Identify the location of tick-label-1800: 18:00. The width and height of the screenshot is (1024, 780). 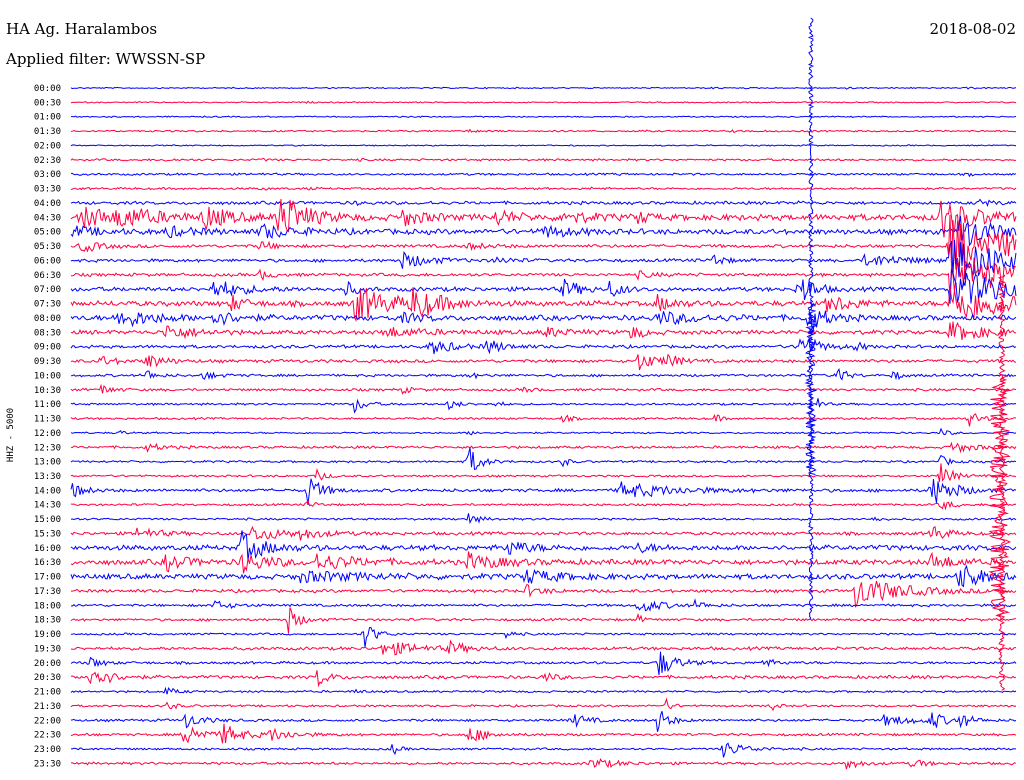
(47, 606).